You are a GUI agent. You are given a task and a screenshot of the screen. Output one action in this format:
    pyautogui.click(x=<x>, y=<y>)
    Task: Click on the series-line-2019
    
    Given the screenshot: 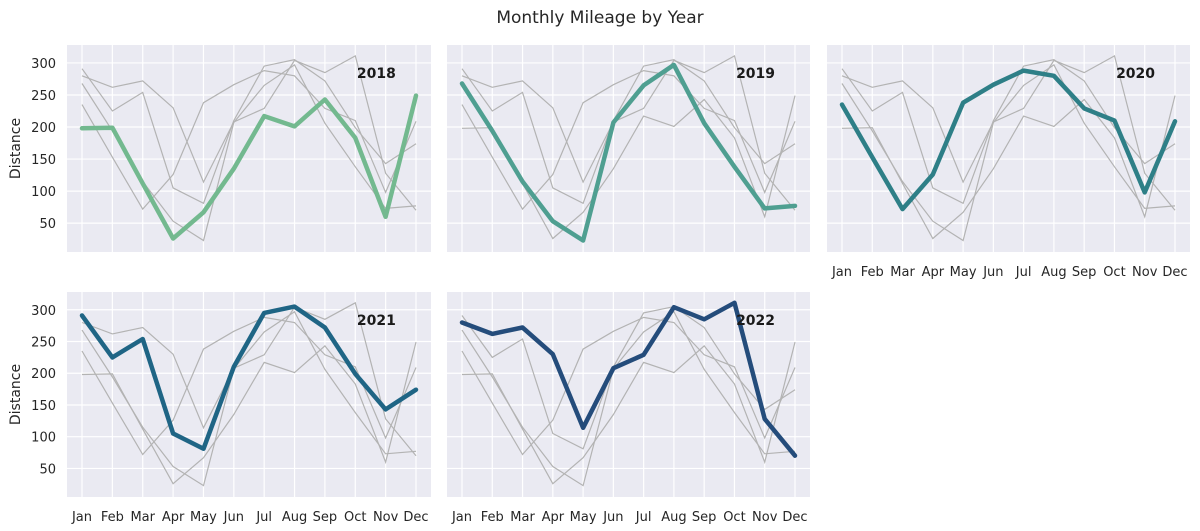 What is the action you would take?
    pyautogui.click(x=628, y=152)
    